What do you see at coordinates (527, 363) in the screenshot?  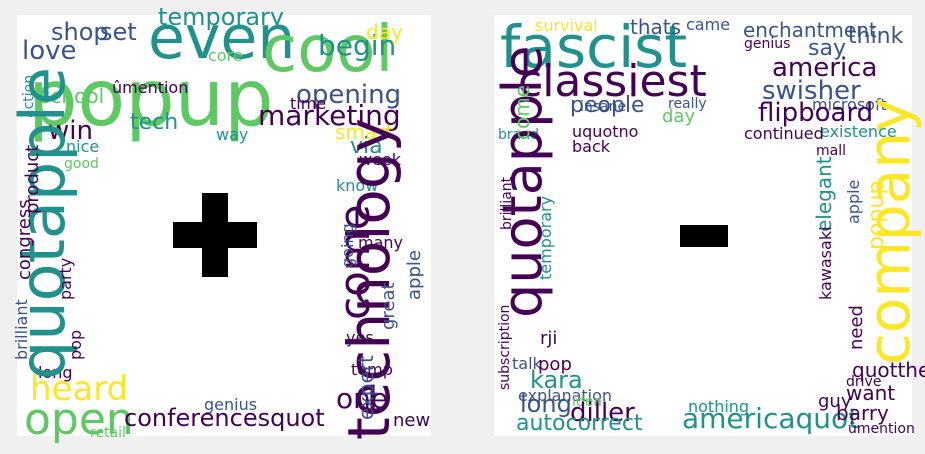 I see `negative-word-talk: talk` at bounding box center [527, 363].